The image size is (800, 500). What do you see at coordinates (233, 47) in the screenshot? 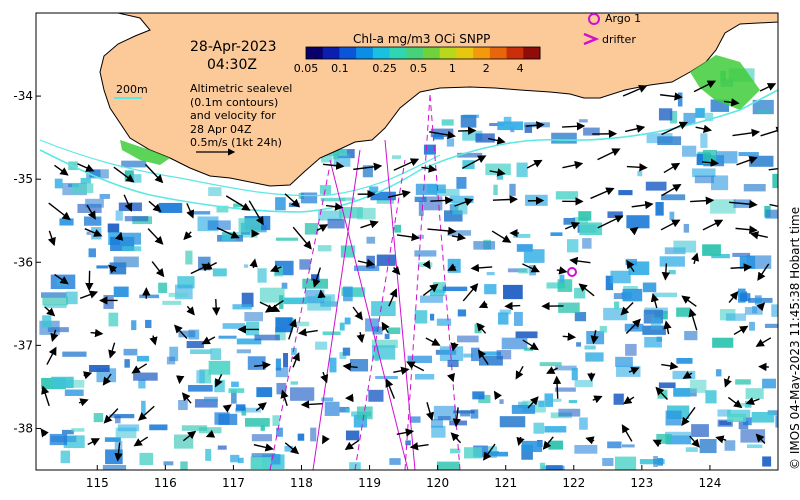
I see `header-date: 28-Apr-2023` at bounding box center [233, 47].